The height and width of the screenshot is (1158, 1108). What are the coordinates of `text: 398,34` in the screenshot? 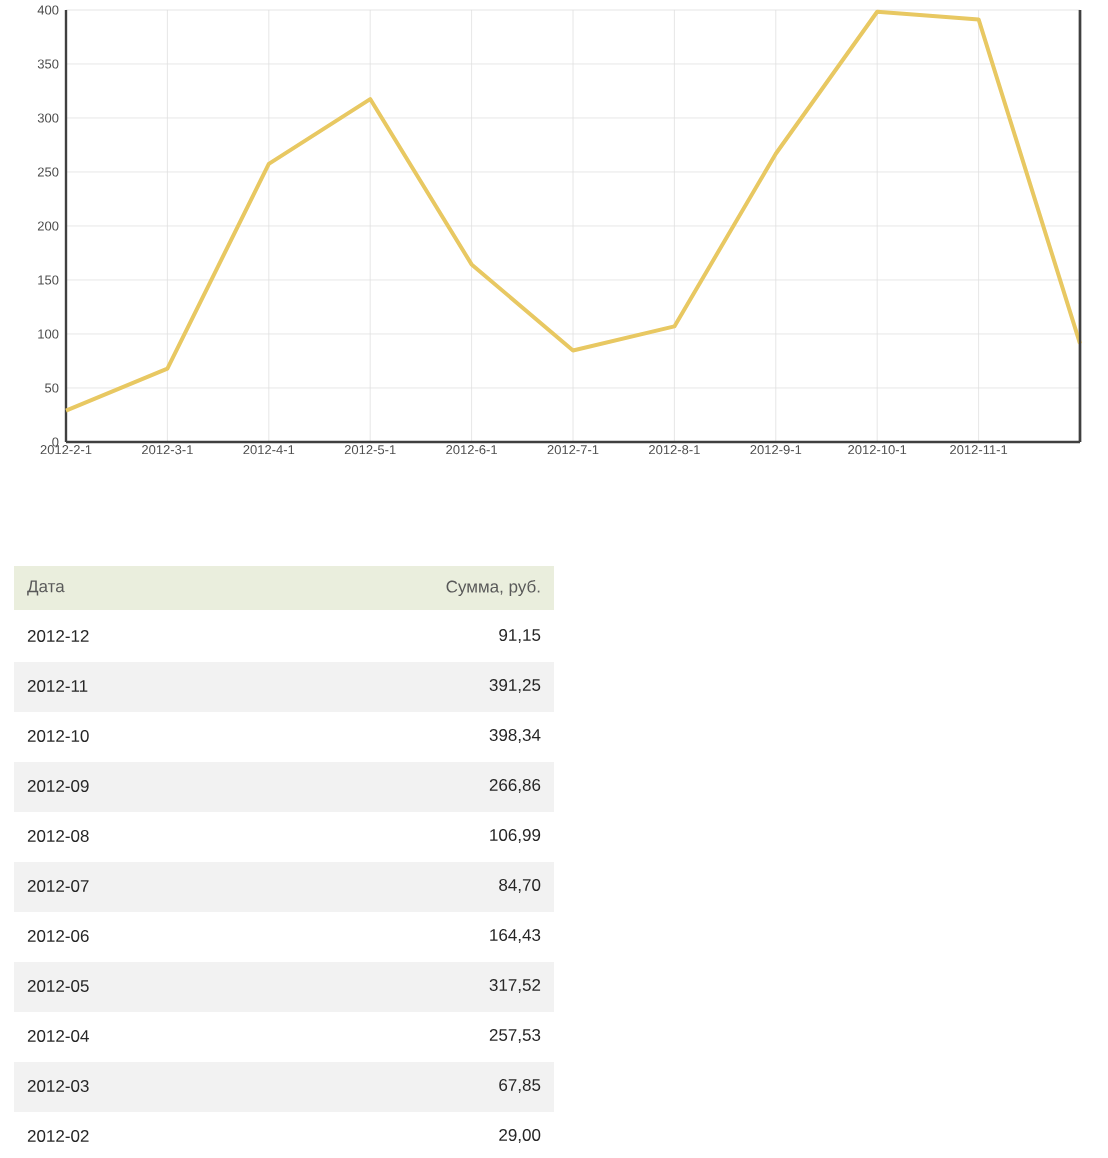 It's located at (515, 736).